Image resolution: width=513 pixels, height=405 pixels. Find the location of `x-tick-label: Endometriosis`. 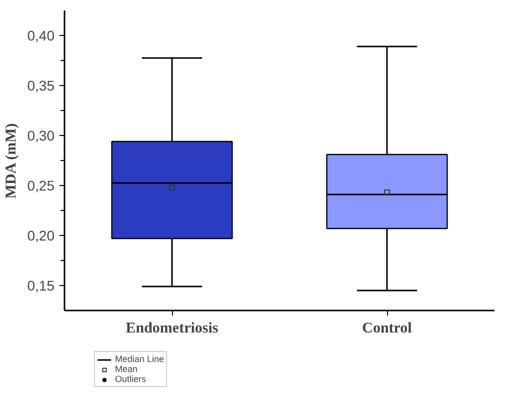

x-tick-label: Endometriosis is located at coordinates (172, 328).